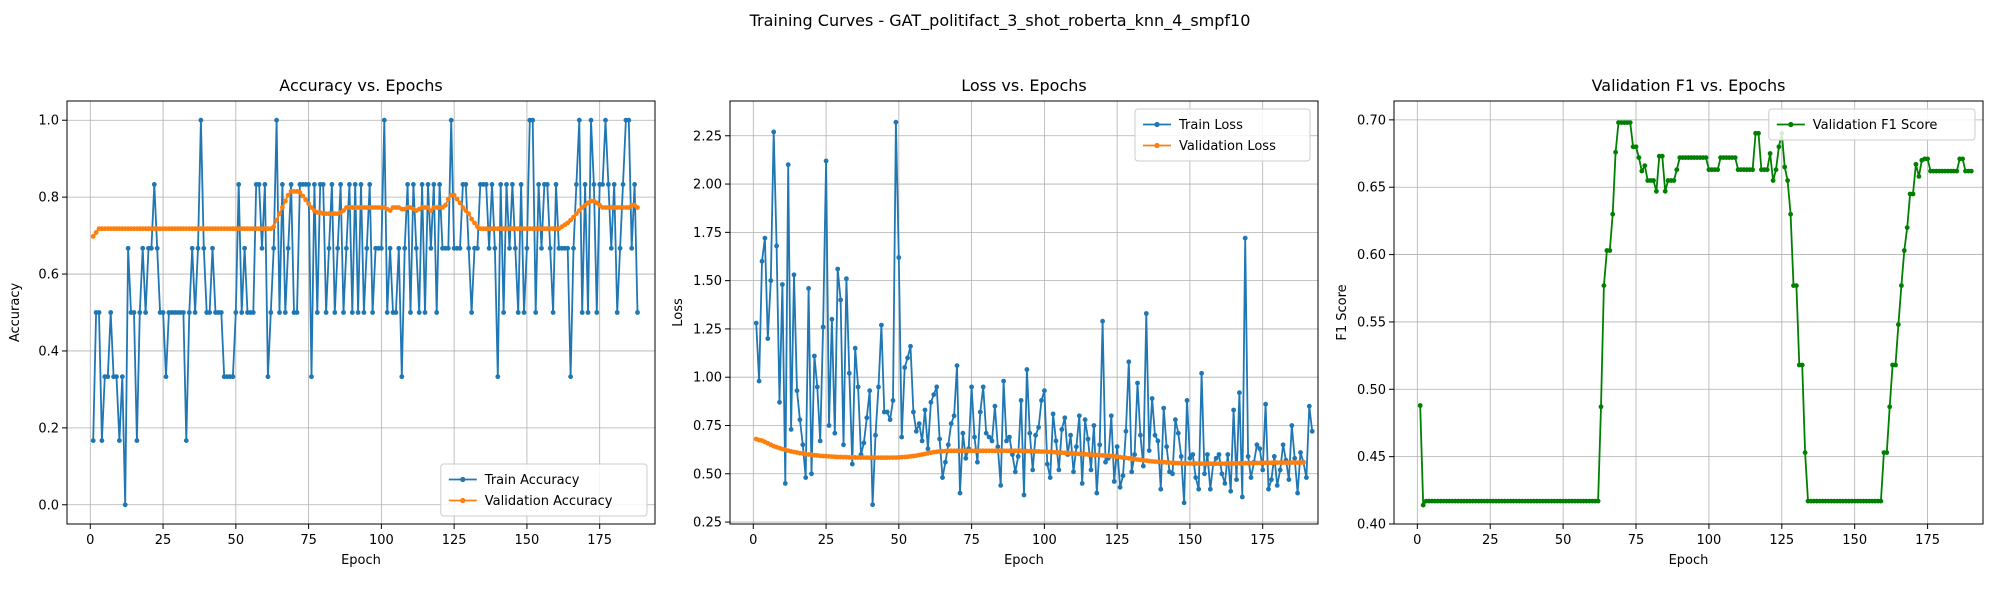 Image resolution: width=2000 pixels, height=604 pixels. Describe the element at coordinates (707, 233) in the screenshot. I see `y-tick-label: 1.75` at that location.